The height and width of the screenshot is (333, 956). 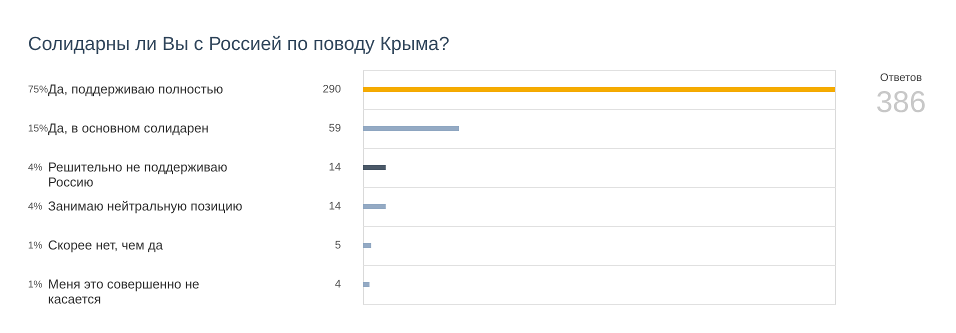 What do you see at coordinates (136, 89) in the screenshot?
I see `y-tick-label: Да, поддерживаю полностью` at bounding box center [136, 89].